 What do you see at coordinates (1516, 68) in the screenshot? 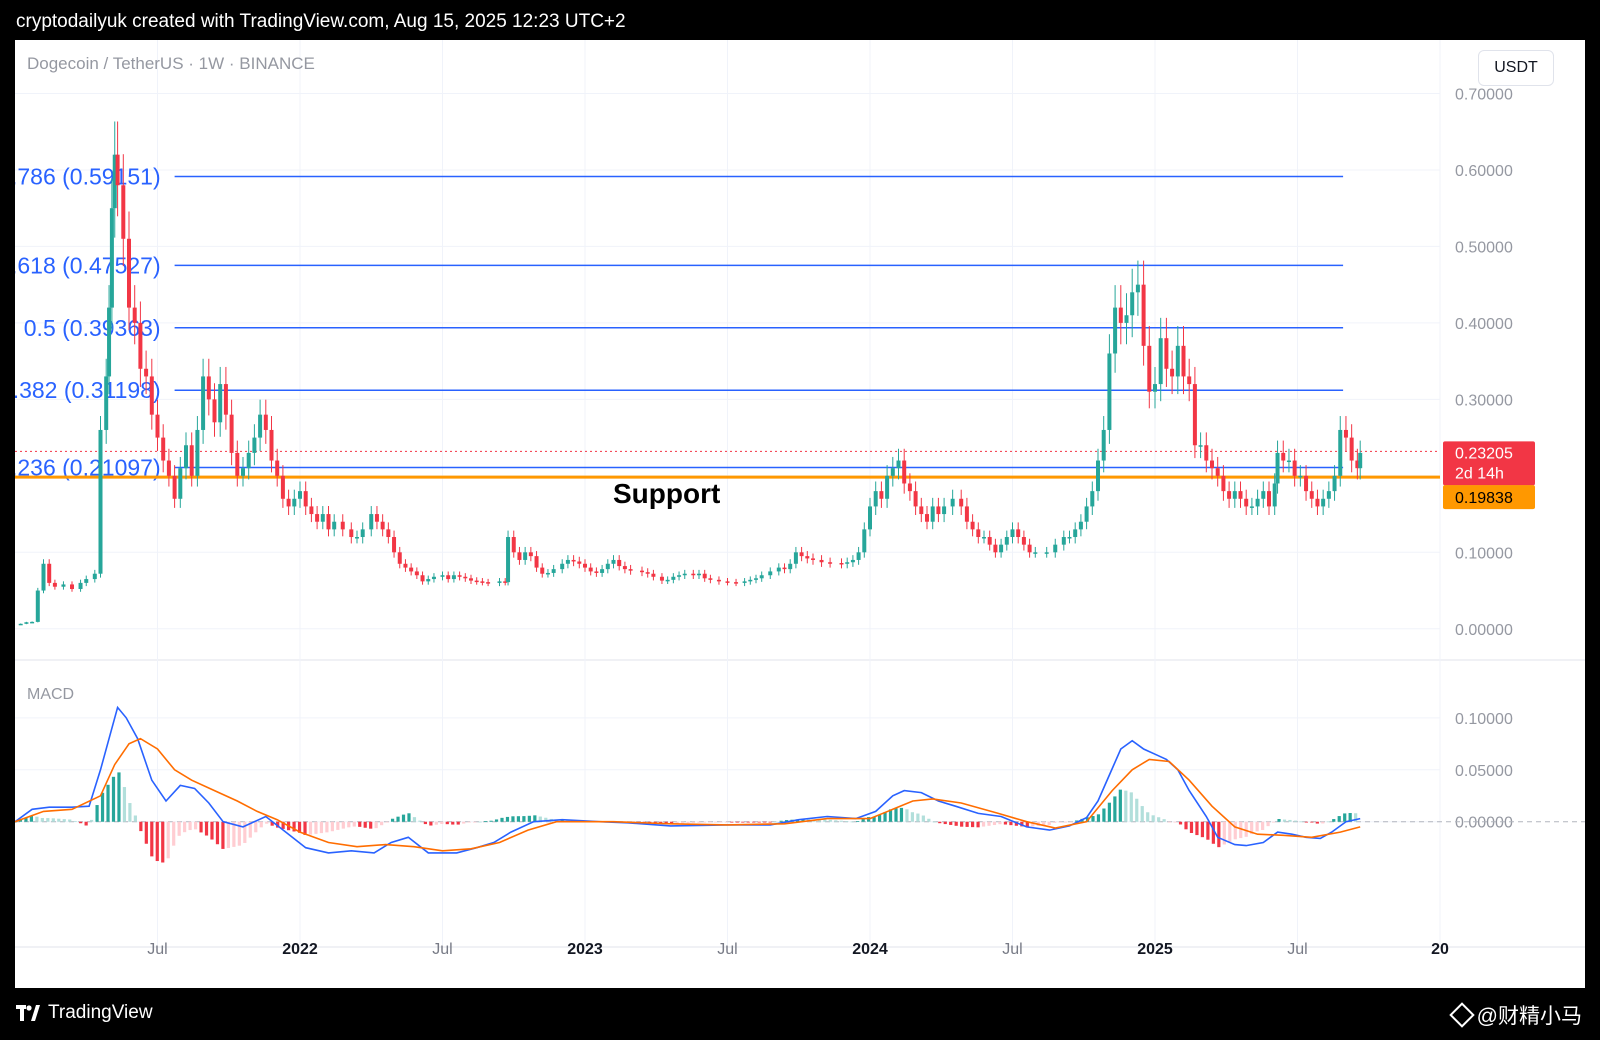
I see `currency-button: USDT` at bounding box center [1516, 68].